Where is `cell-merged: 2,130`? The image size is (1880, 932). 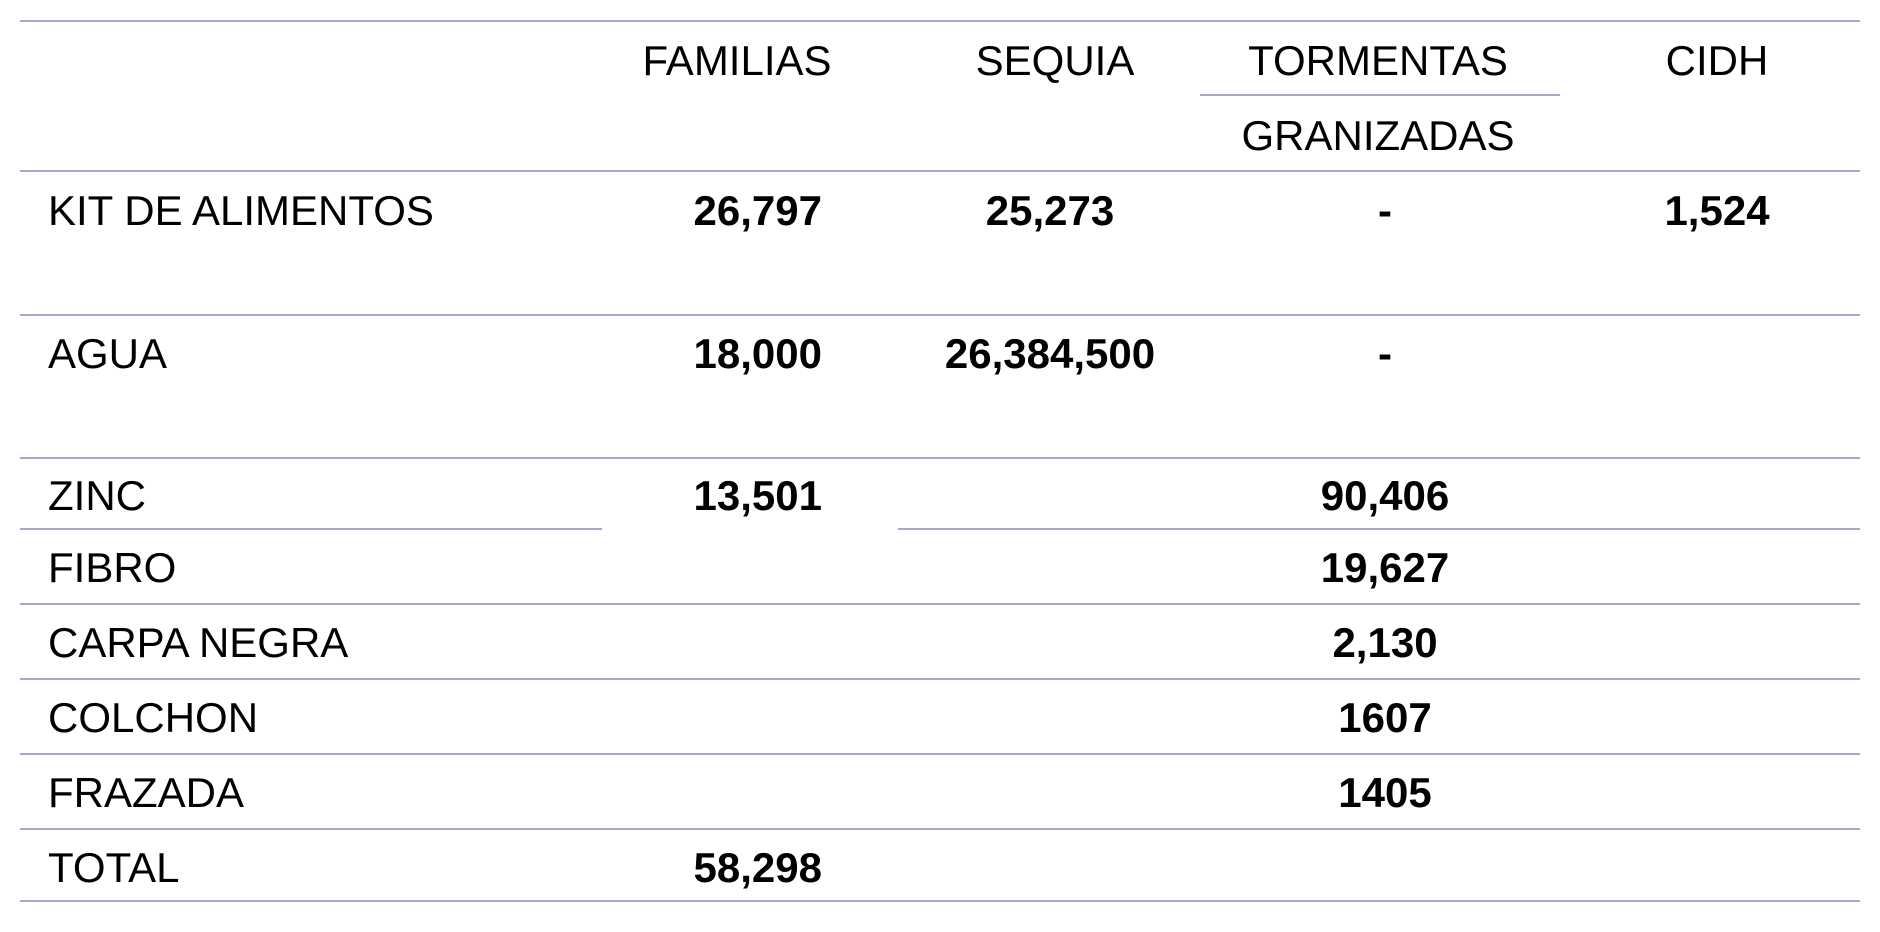 cell-merged: 2,130 is located at coordinates (1385, 642).